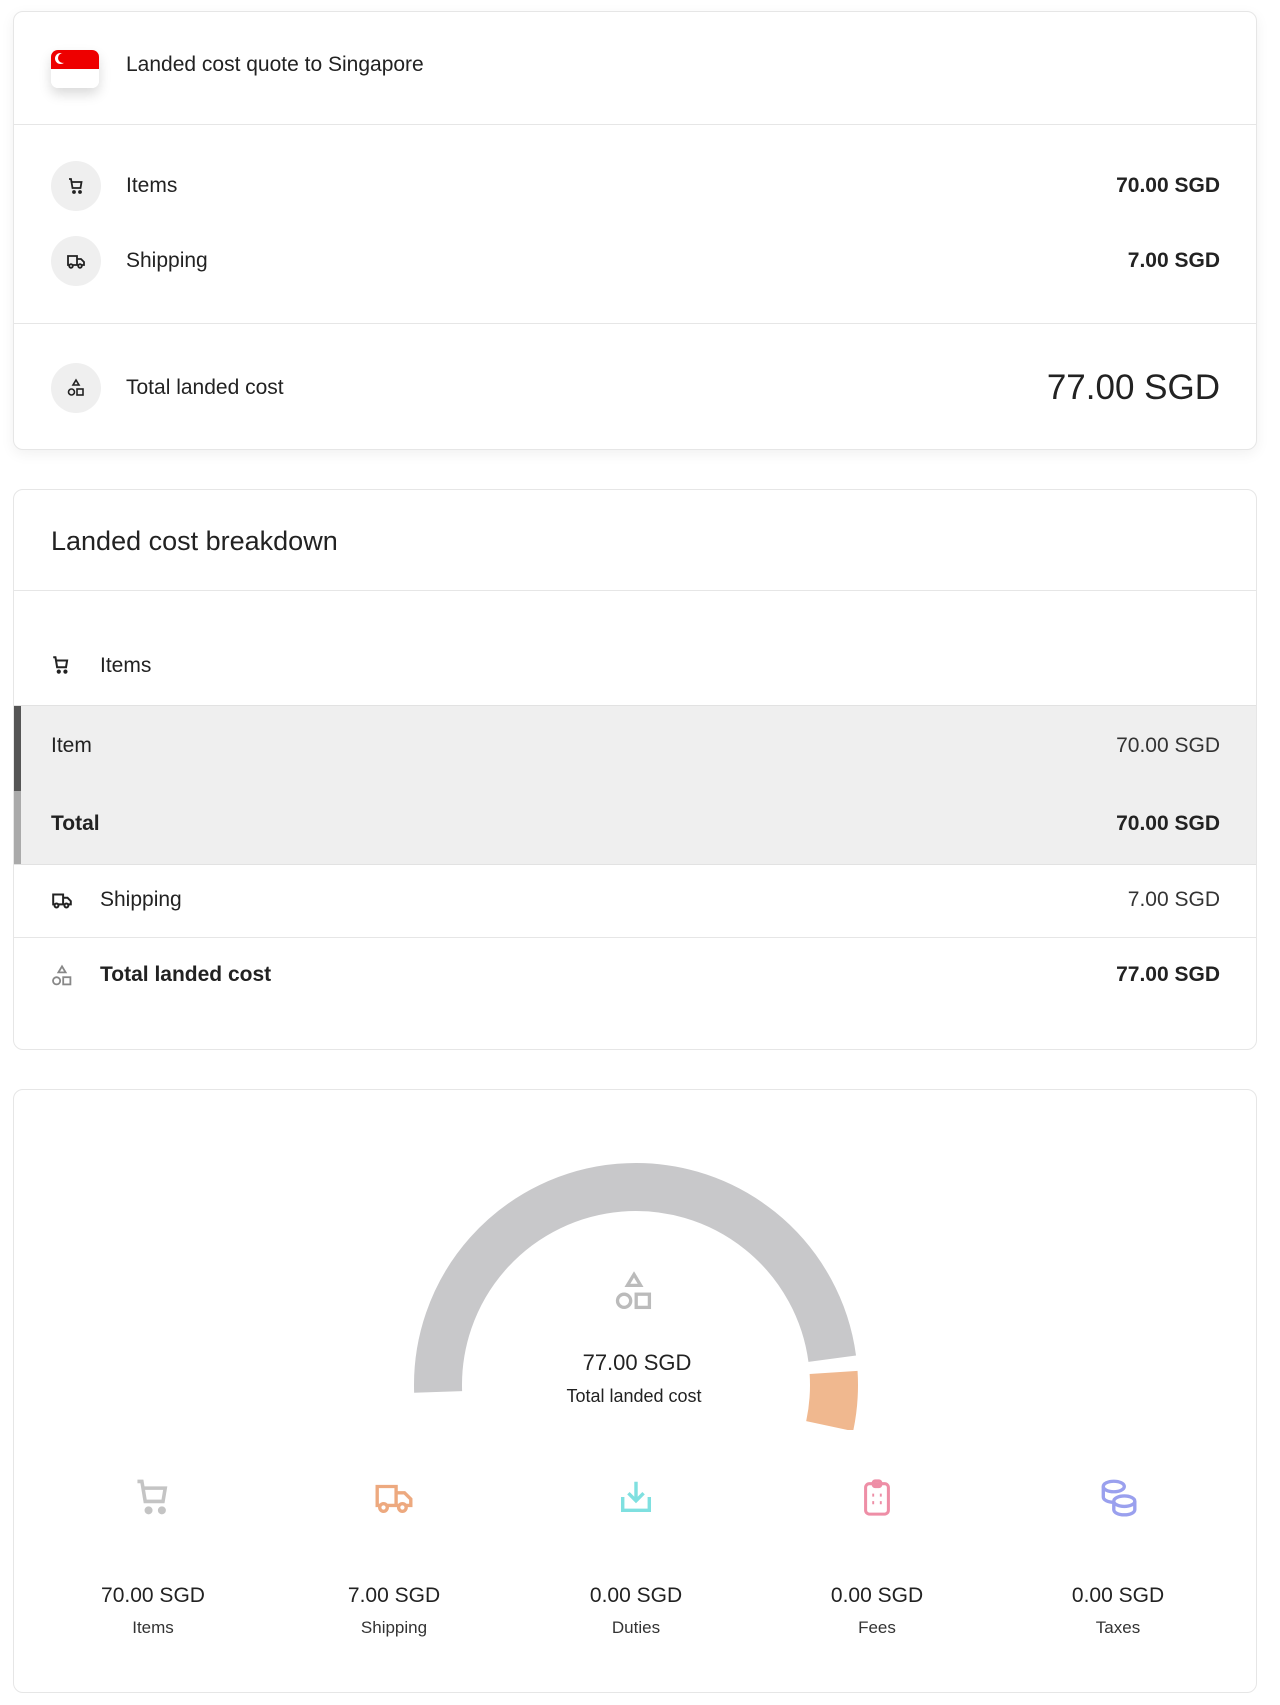  Describe the element at coordinates (636, 1555) in the screenshot. I see `stat-duties: 0.00 SGD Duties` at that location.